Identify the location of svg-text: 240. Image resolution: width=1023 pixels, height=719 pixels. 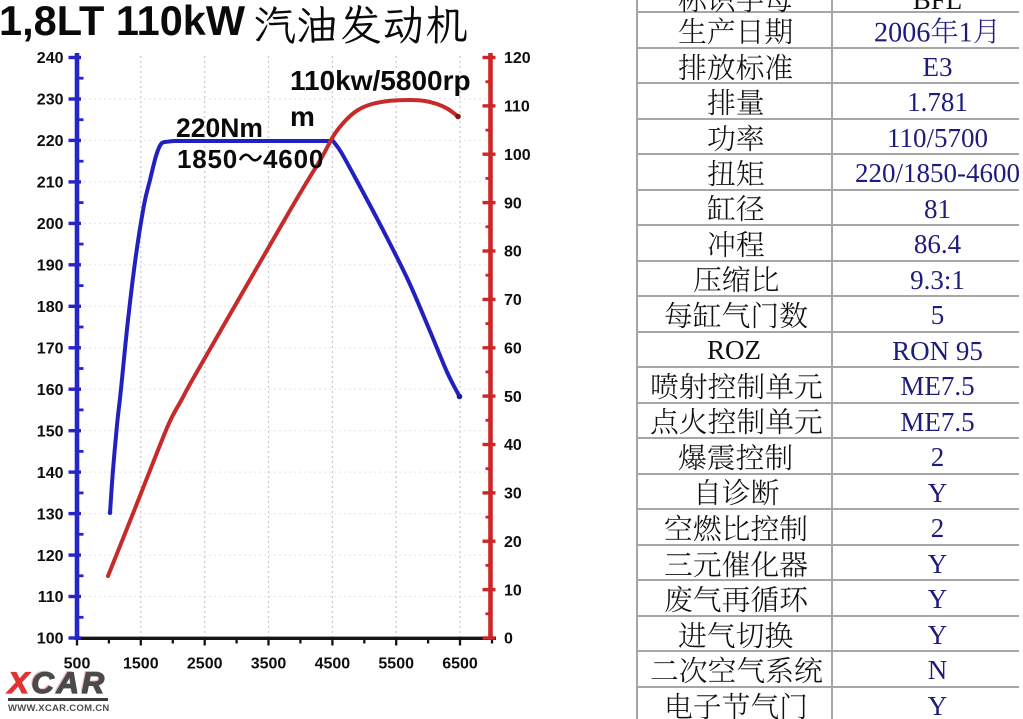
(50, 58).